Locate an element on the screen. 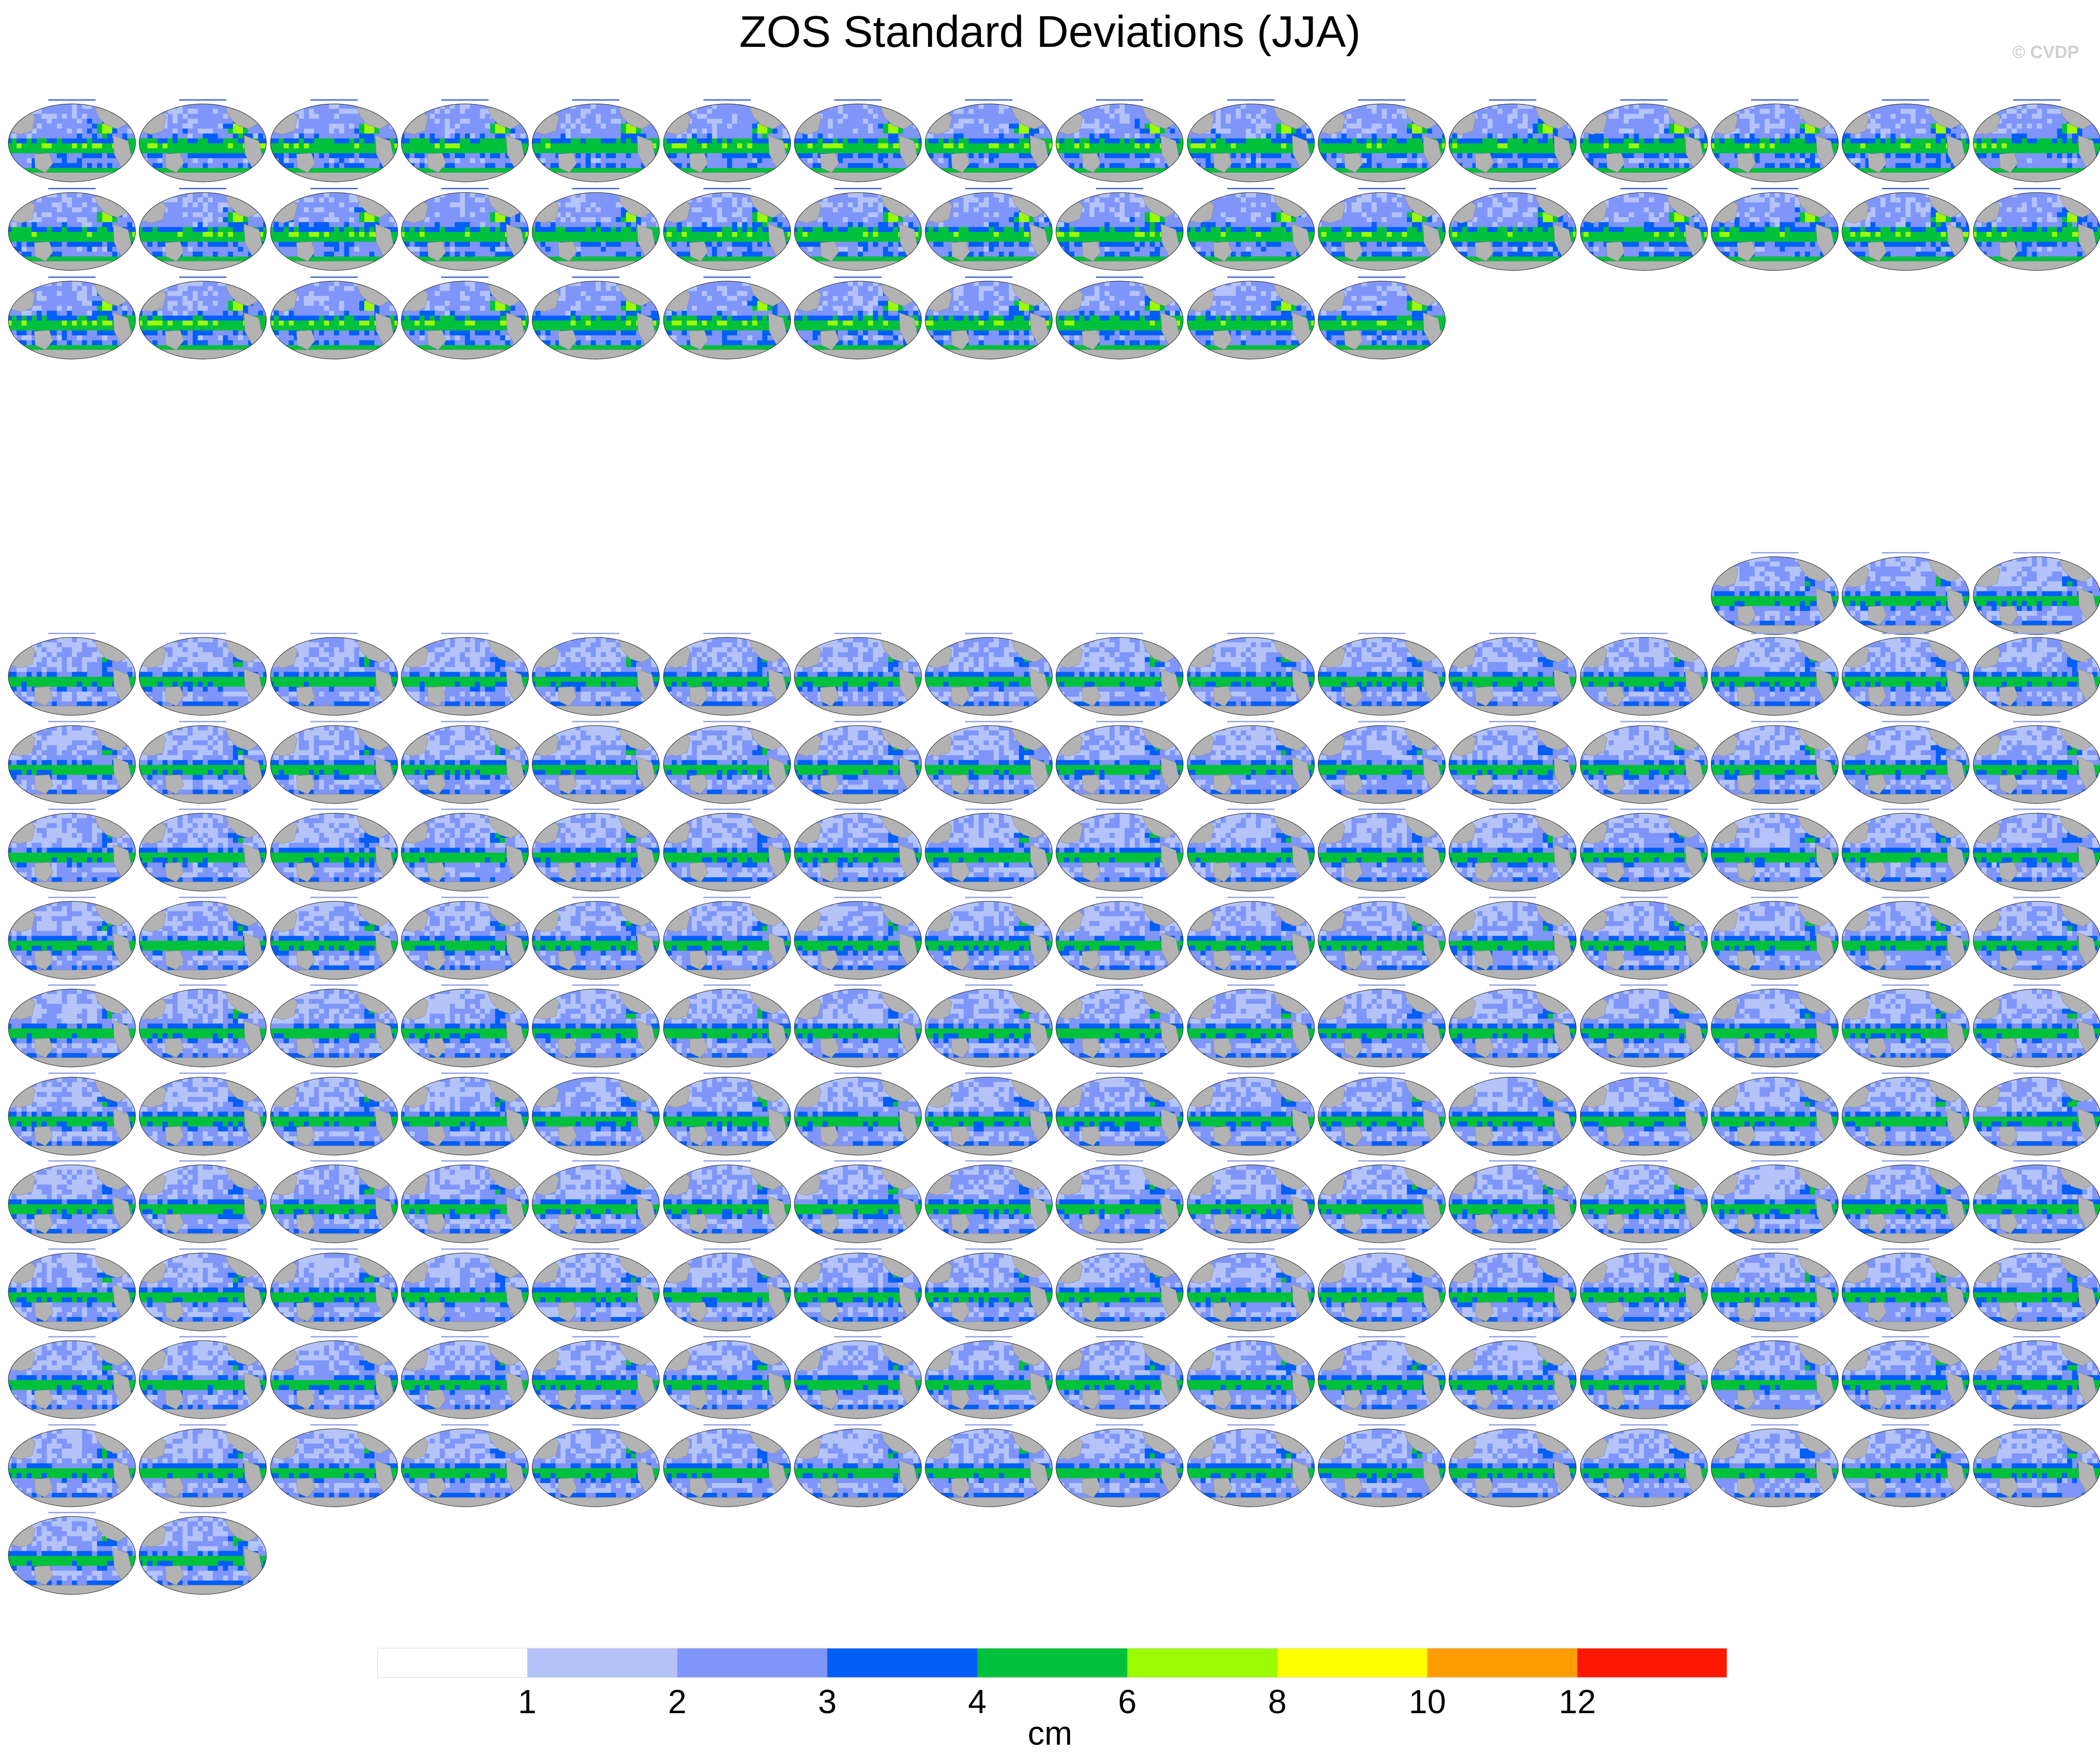 The width and height of the screenshot is (2100, 1754). colorbar is located at coordinates (1052, 1663).